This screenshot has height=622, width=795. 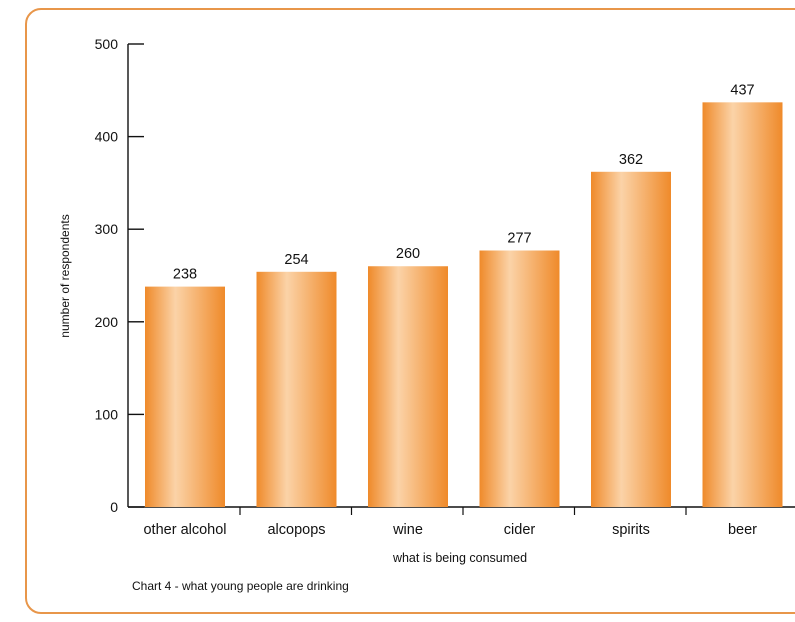 What do you see at coordinates (631, 530) in the screenshot?
I see `x-tick-label: spirits` at bounding box center [631, 530].